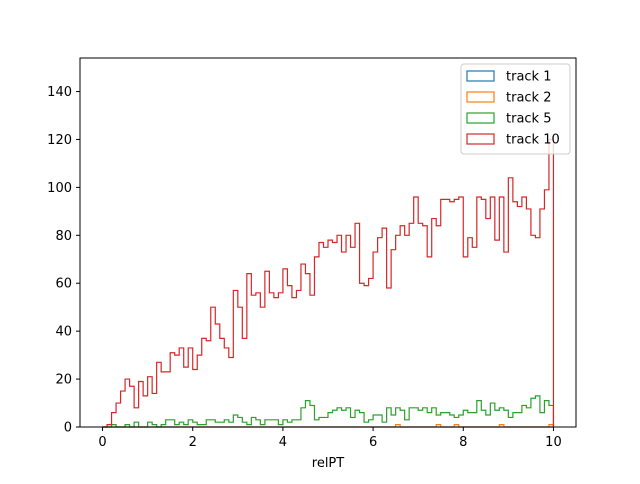 Image resolution: width=640 pixels, height=484 pixels. I want to click on x-axis-label: relPT, so click(328, 463).